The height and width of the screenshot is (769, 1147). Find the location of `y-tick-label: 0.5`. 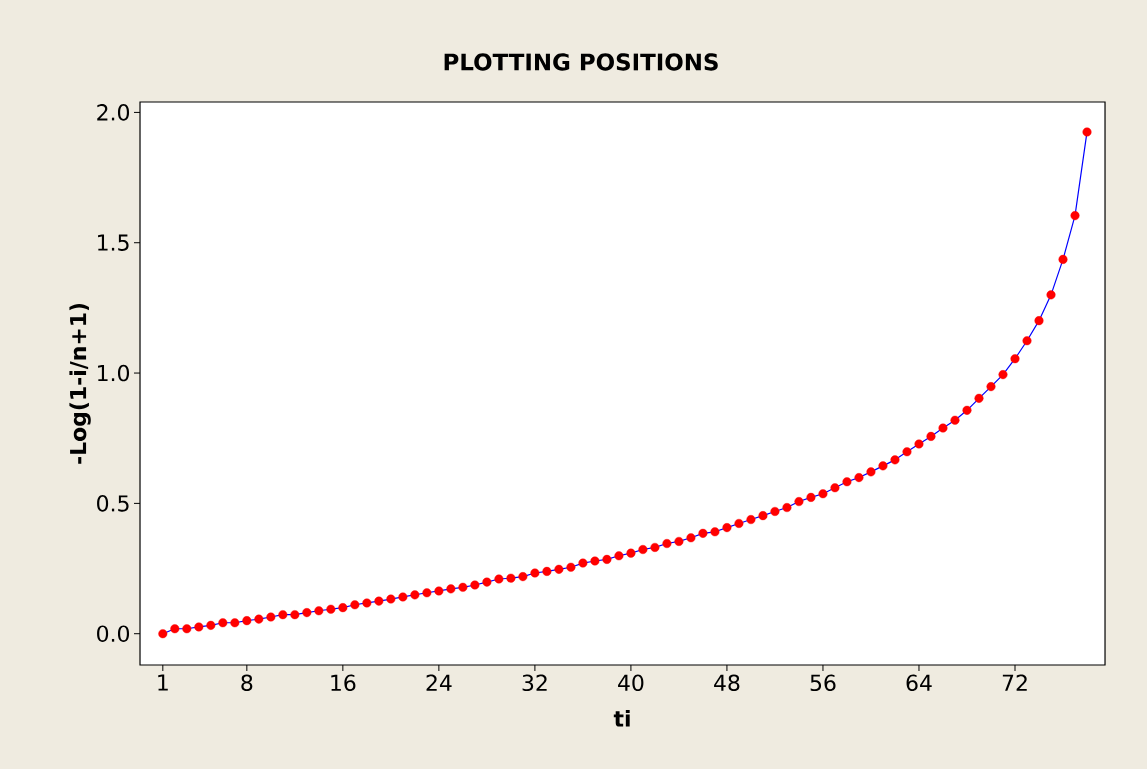

y-tick-label: 0.5 is located at coordinates (113, 503).